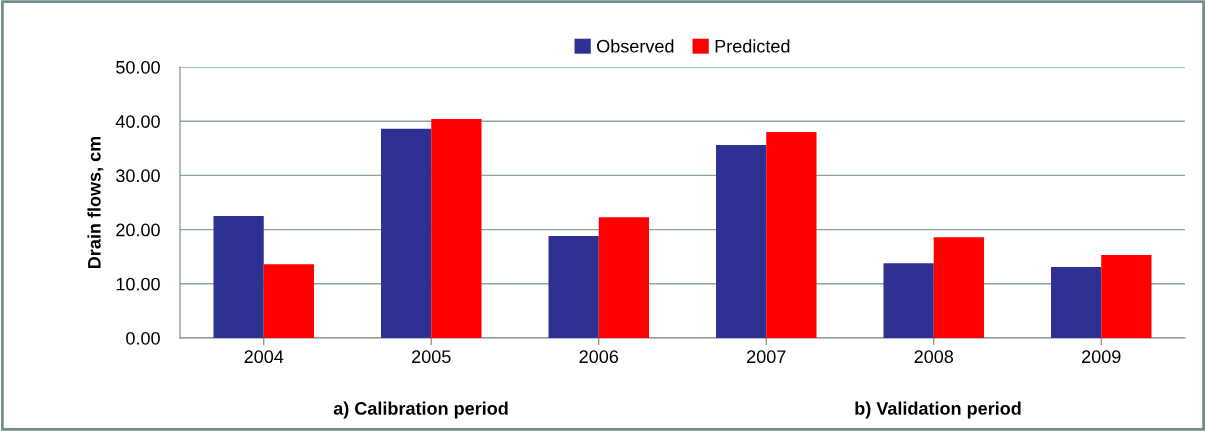 The height and width of the screenshot is (431, 1206). I want to click on y-tick-label: 10.00, so click(138, 284).